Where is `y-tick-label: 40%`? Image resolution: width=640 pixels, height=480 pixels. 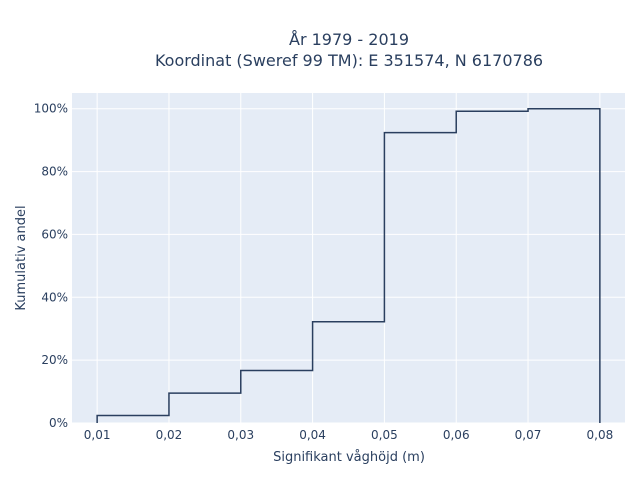 y-tick-label: 40% is located at coordinates (54, 297).